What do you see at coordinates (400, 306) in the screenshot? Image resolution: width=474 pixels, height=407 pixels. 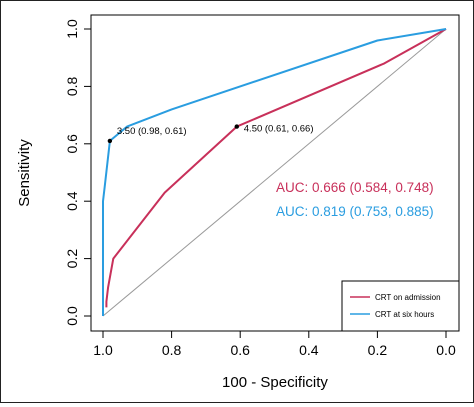 I see `legend-box` at bounding box center [400, 306].